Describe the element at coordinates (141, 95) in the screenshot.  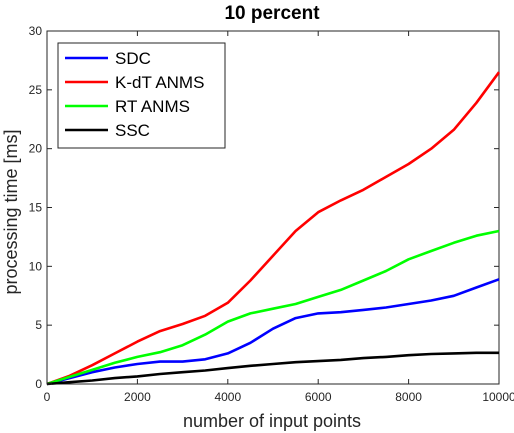
I see `legend: SDC K-dT ANMS RT ANMS SSC` at that location.